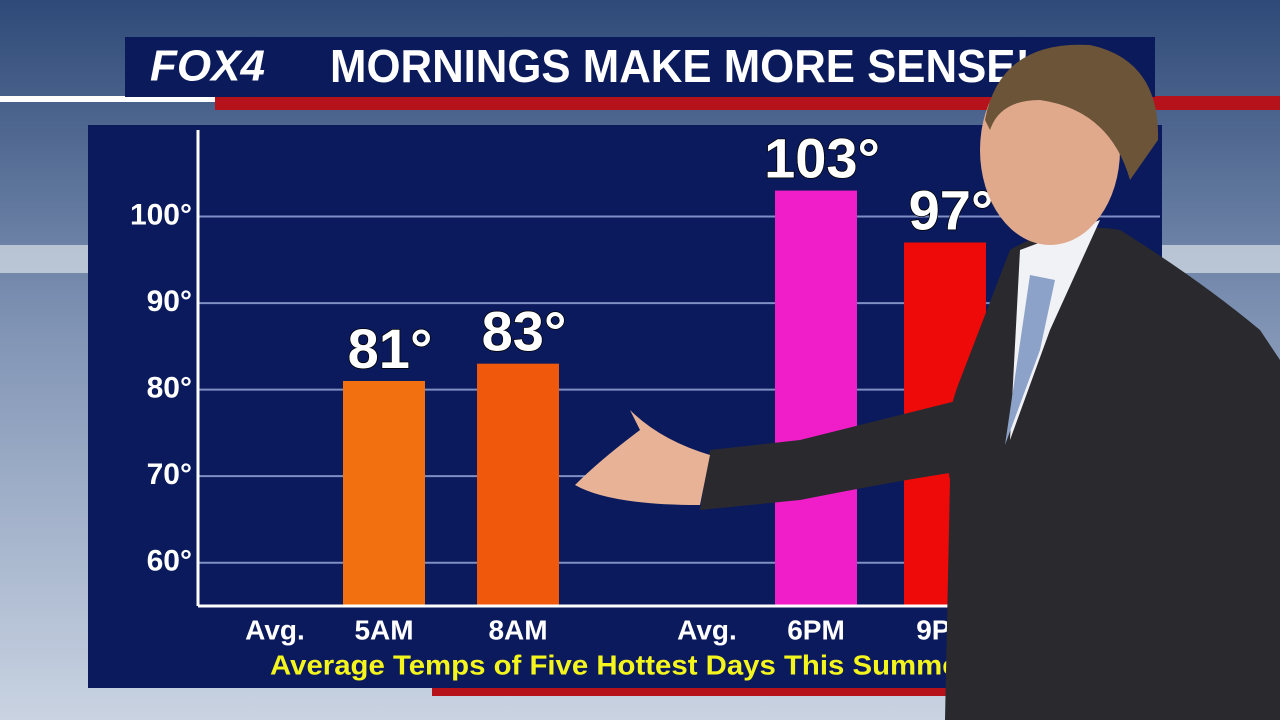 This screenshot has height=720, width=1280. Describe the element at coordinates (517, 629) in the screenshot. I see `x-tick-label: 8AM` at that location.